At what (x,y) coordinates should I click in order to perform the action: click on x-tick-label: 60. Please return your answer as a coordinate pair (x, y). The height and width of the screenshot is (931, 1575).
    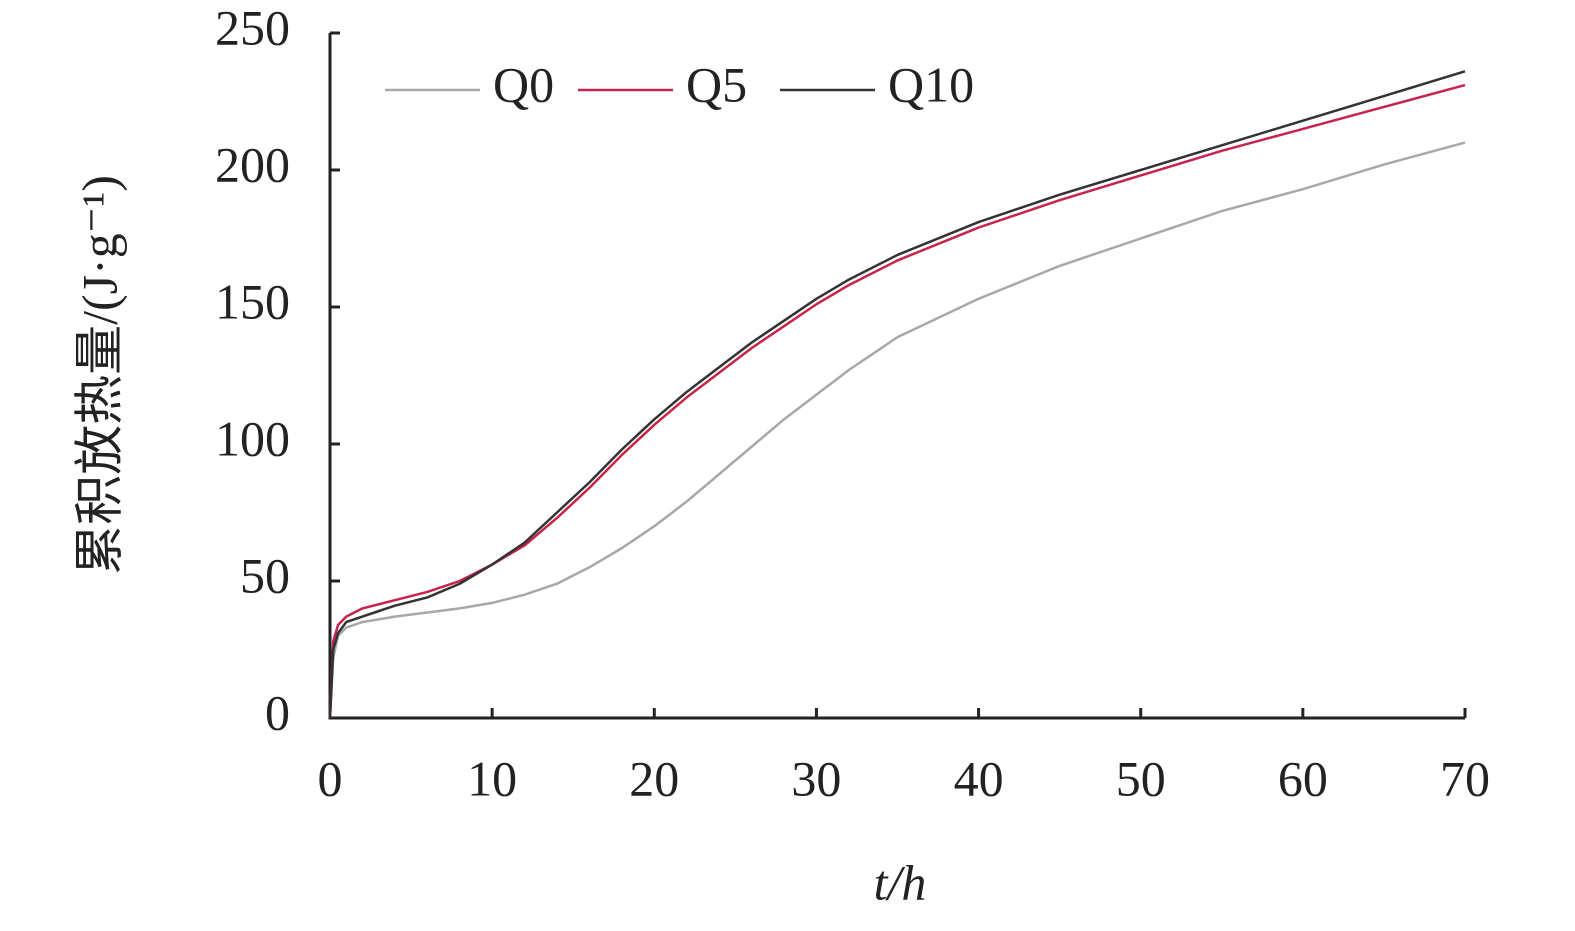
    Looking at the image, I should click on (1303, 778).